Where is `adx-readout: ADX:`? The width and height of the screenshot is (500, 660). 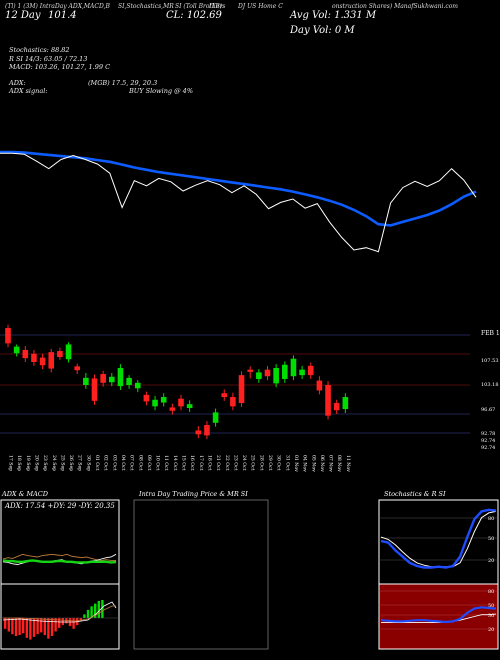 adx-readout: ADX: is located at coordinates (17, 83).